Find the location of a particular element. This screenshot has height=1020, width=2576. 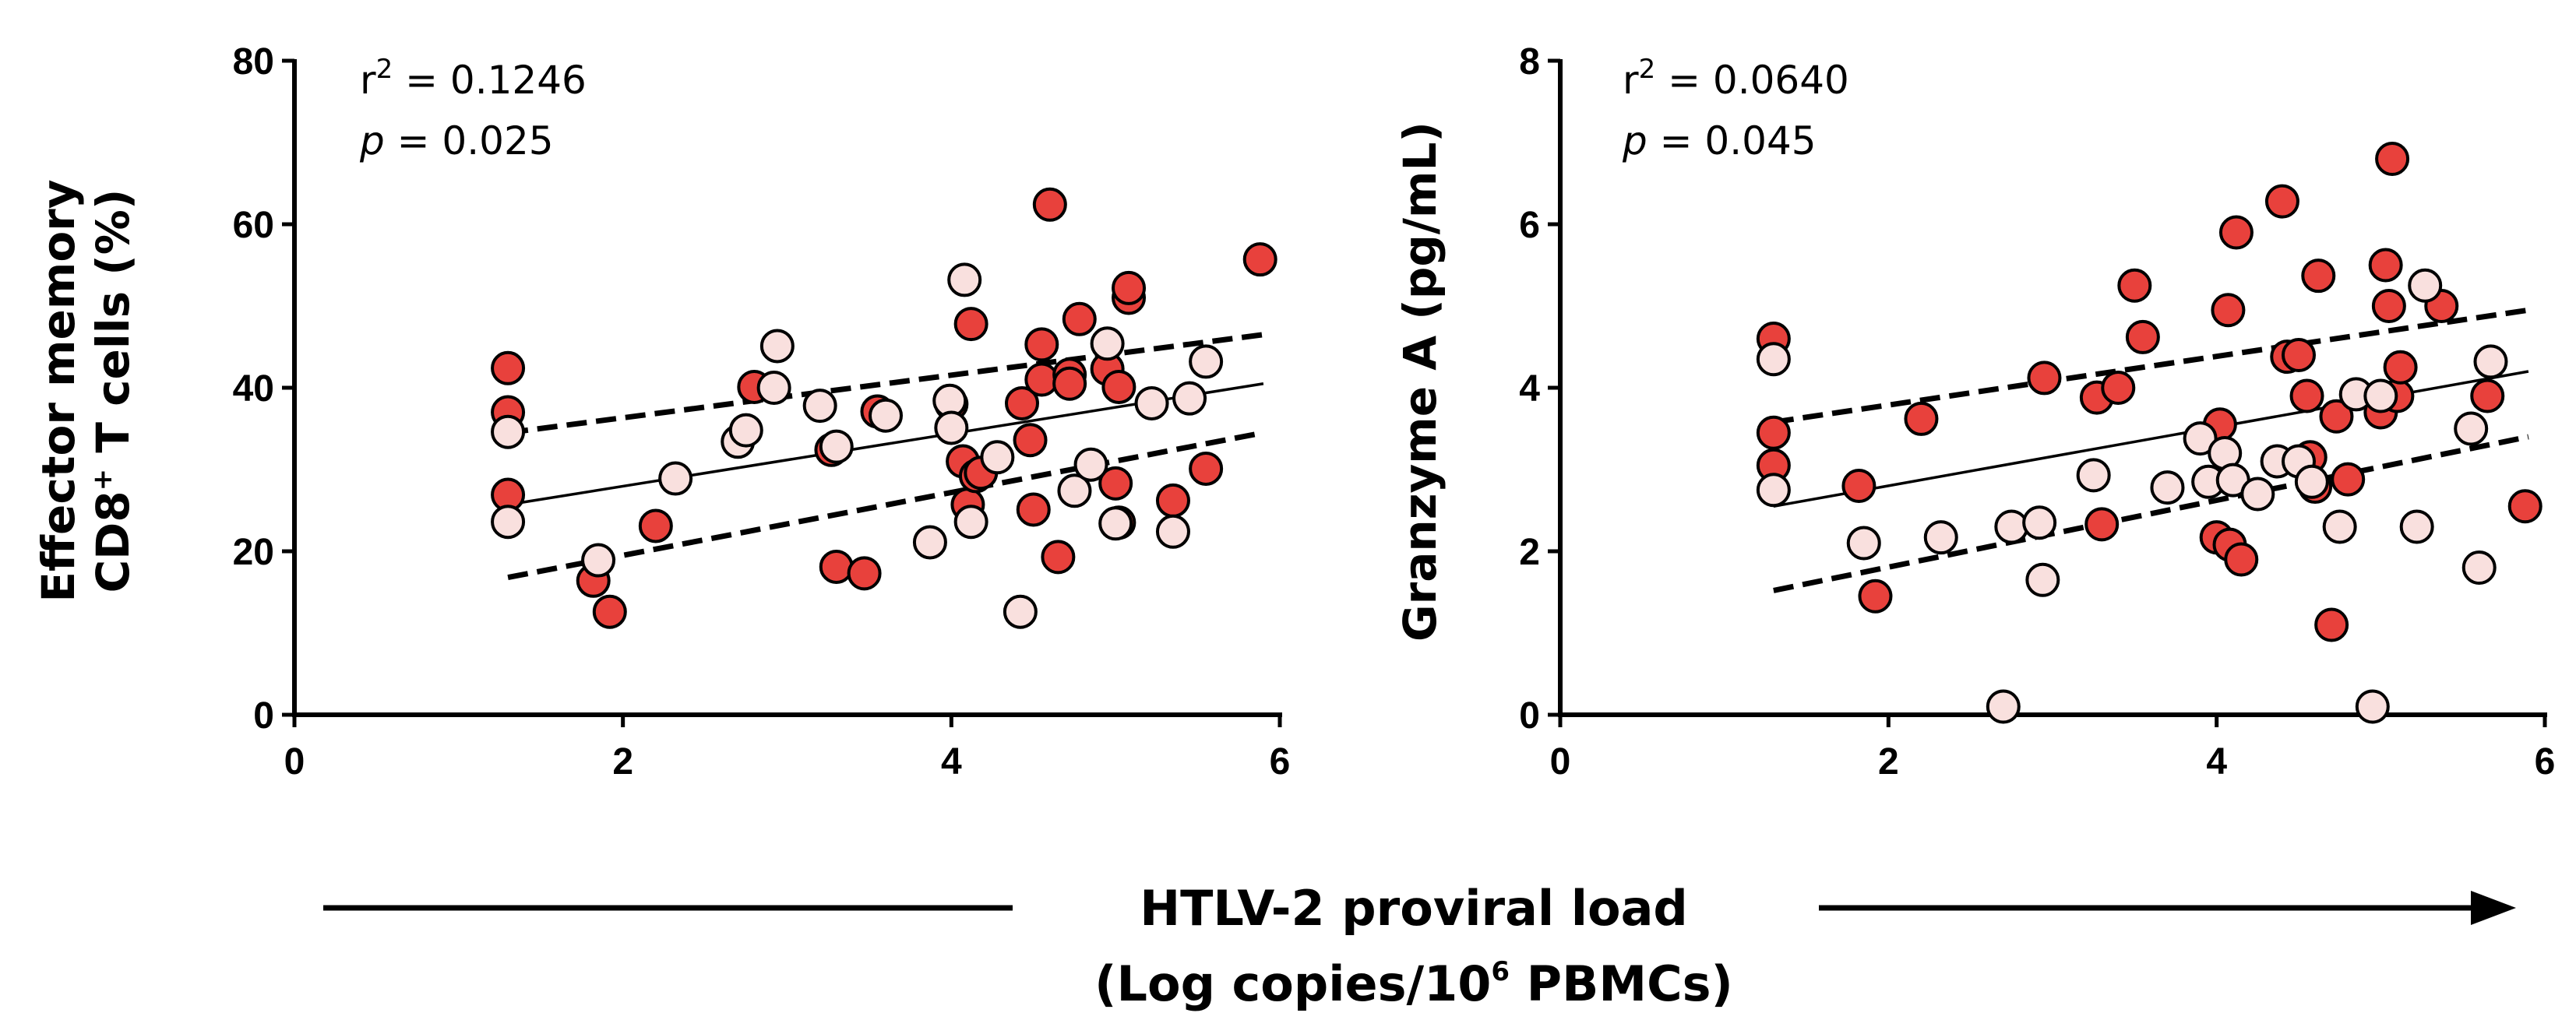

y-tick-label: 60 is located at coordinates (253, 225).